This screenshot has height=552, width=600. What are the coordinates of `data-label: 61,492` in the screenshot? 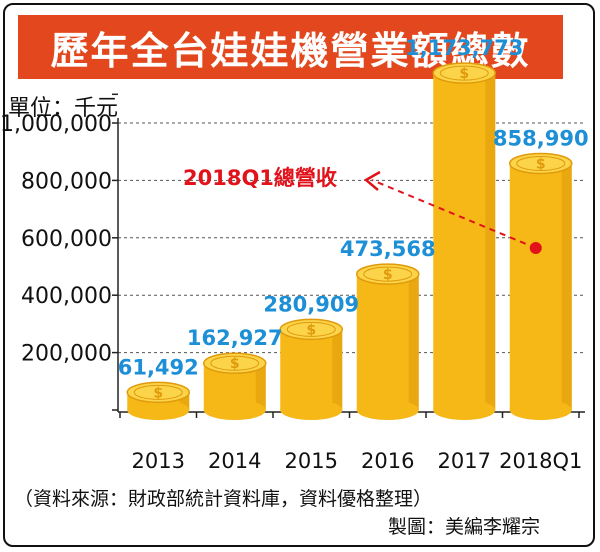 It's located at (158, 367).